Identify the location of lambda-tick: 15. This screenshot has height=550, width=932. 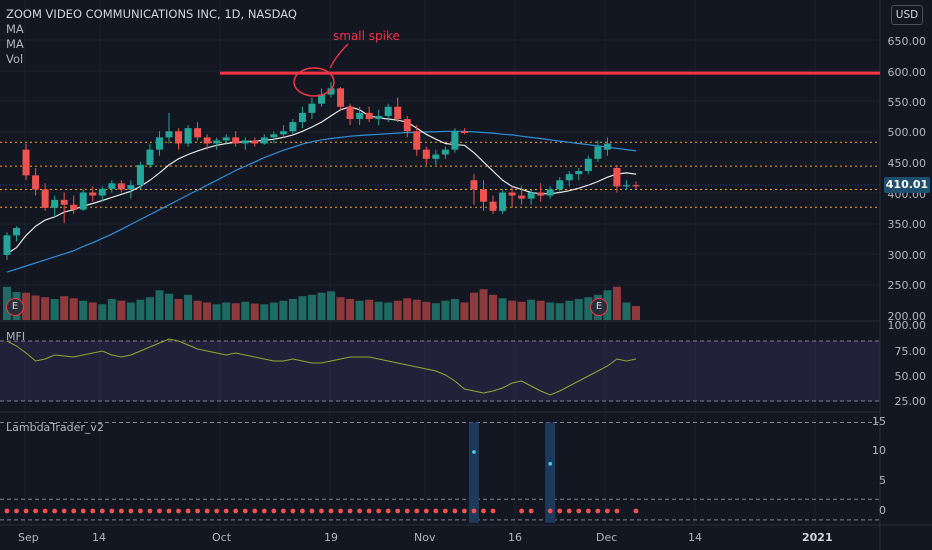
(879, 421).